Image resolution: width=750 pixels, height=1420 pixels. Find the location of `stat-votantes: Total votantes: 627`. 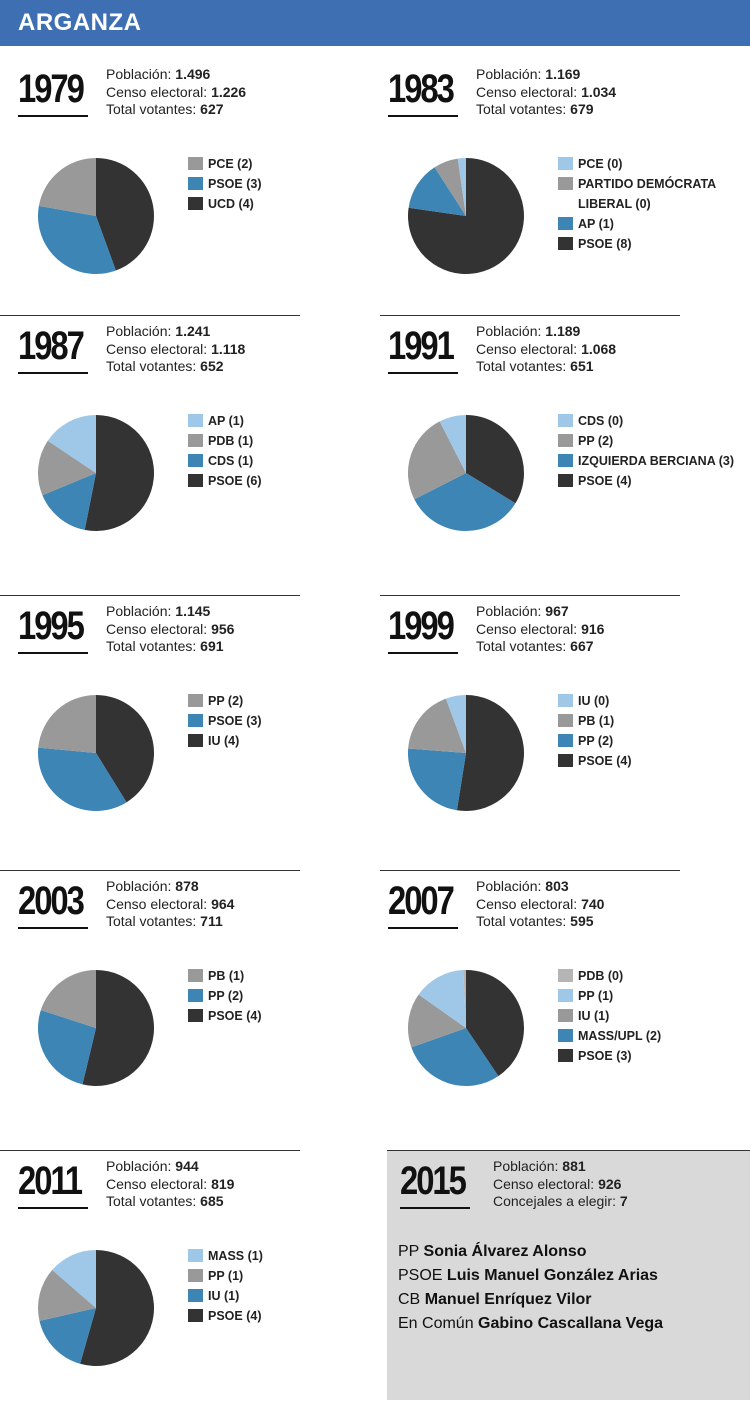

stat-votantes: Total votantes: 627 is located at coordinates (176, 110).